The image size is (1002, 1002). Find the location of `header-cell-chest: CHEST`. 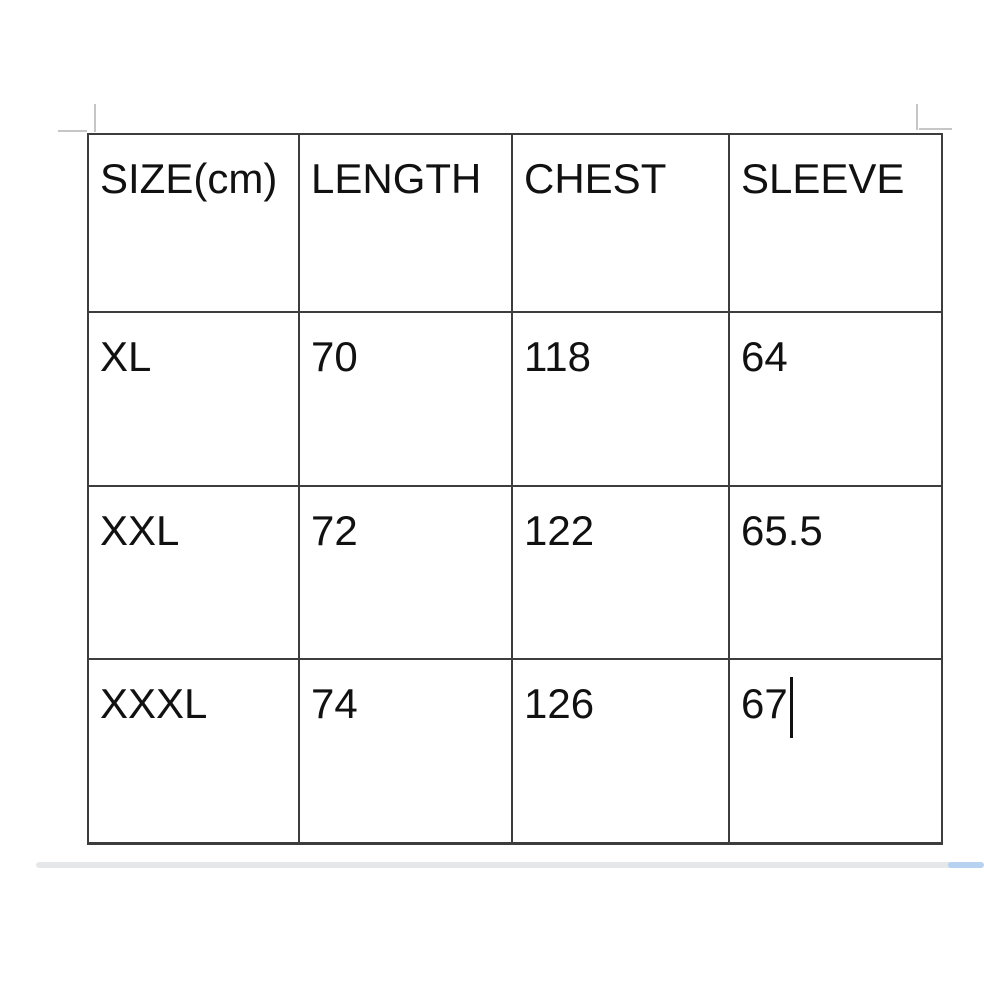

header-cell-chest: CHEST is located at coordinates (621, 224).